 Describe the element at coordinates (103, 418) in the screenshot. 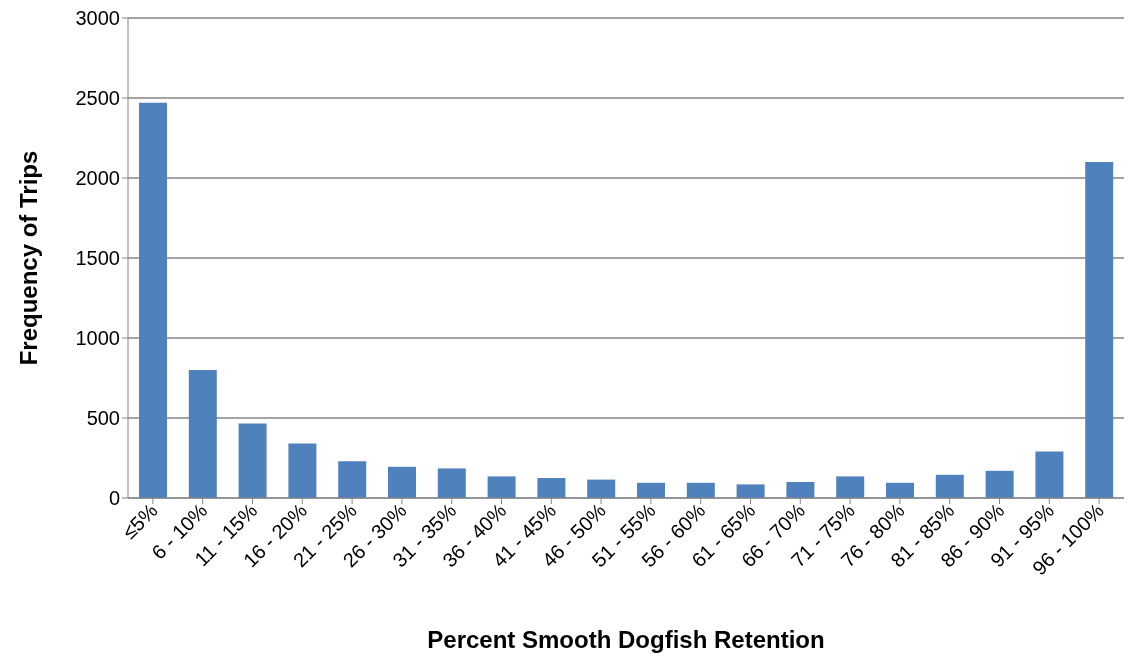

I see `y-tick-label: 500` at that location.